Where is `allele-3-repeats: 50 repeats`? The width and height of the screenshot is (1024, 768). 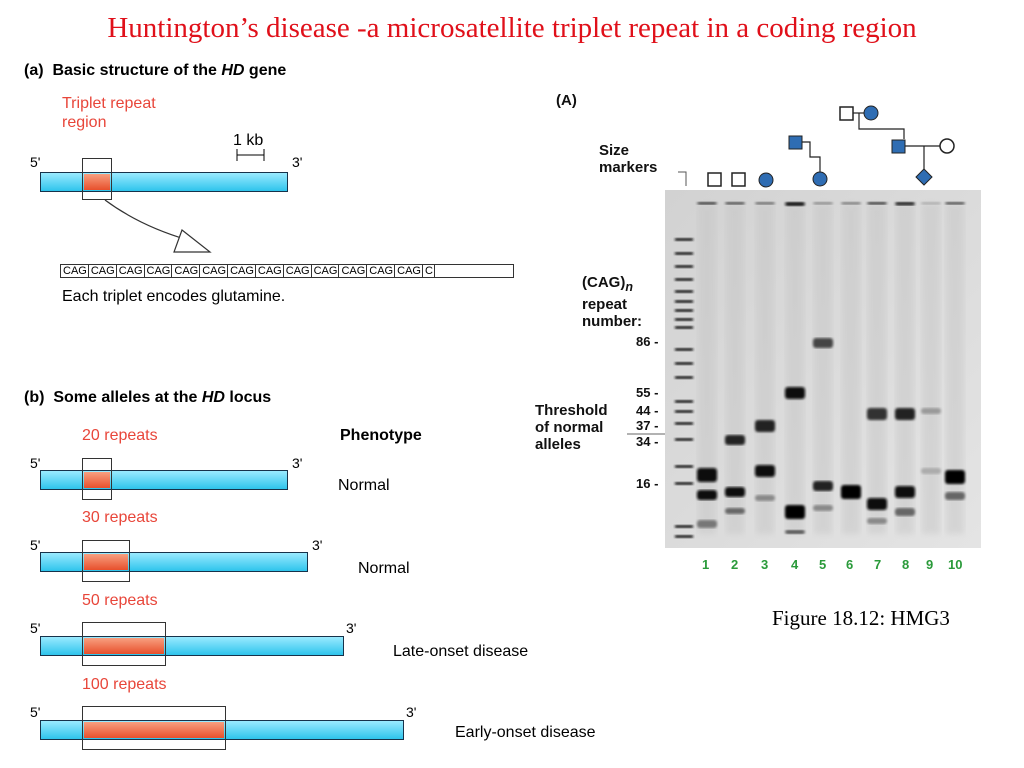
allele-3-repeats: 50 repeats is located at coordinates (120, 600).